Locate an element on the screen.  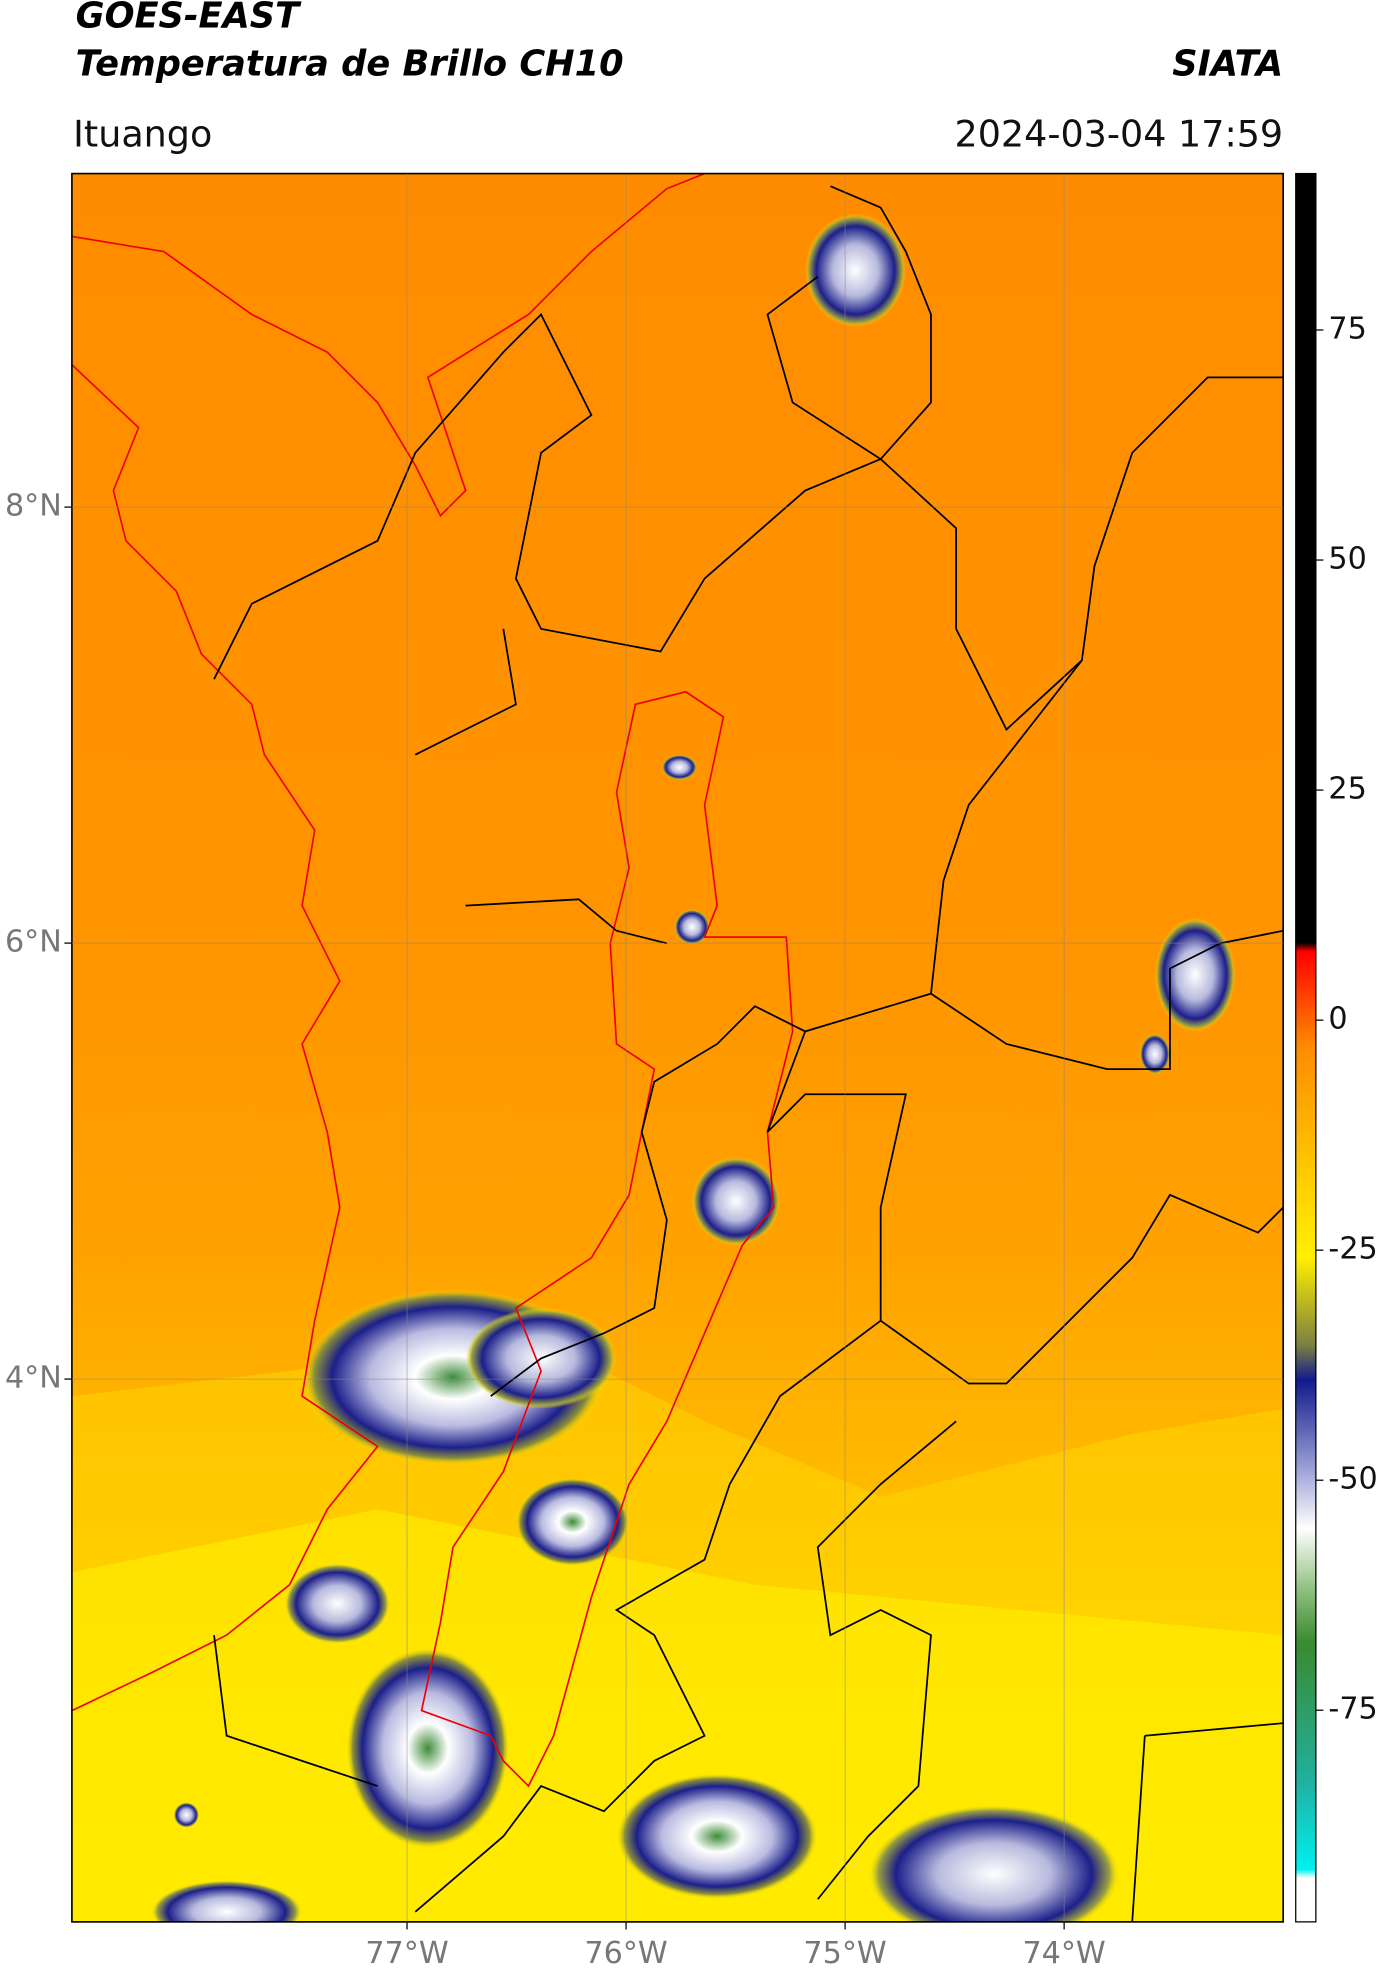
colorbar-tick-label: -50 is located at coordinates (1352, 1479).